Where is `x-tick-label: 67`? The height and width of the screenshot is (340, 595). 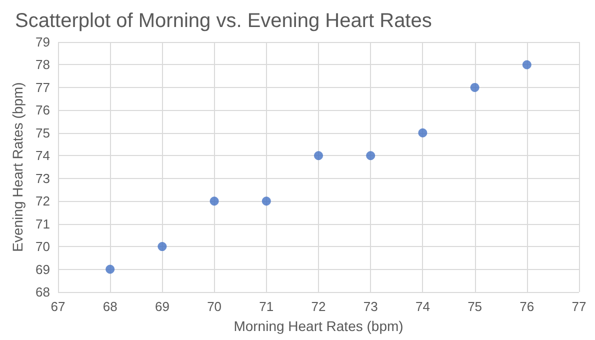
x-tick-label: 67 is located at coordinates (58, 306).